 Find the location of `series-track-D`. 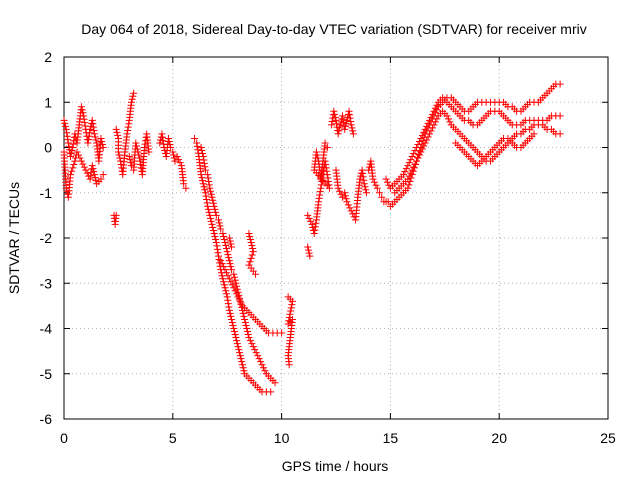

series-track-D is located at coordinates (173, 161).